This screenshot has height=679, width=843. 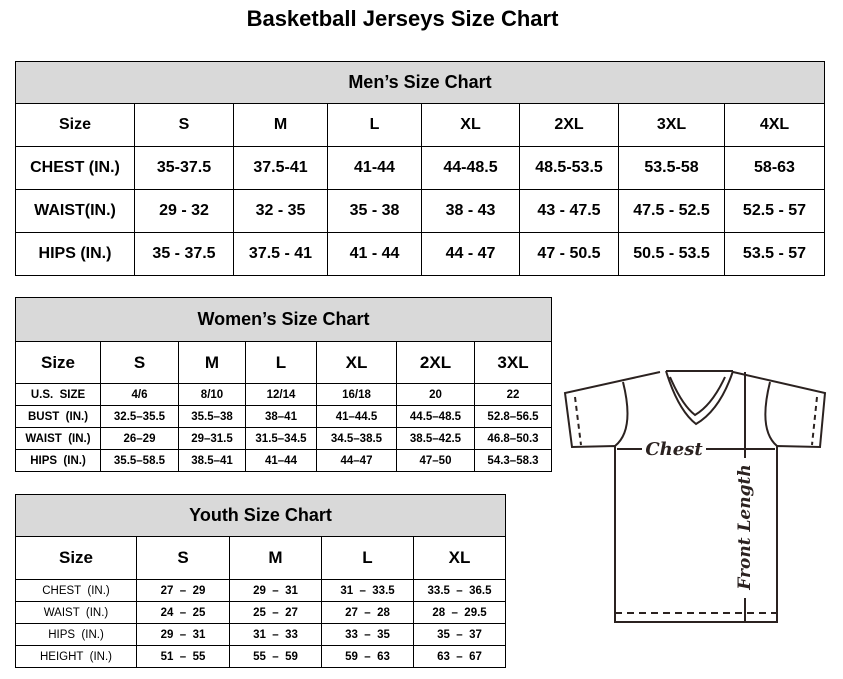 I want to click on table-cell: 38.5–42.5, so click(x=435, y=438).